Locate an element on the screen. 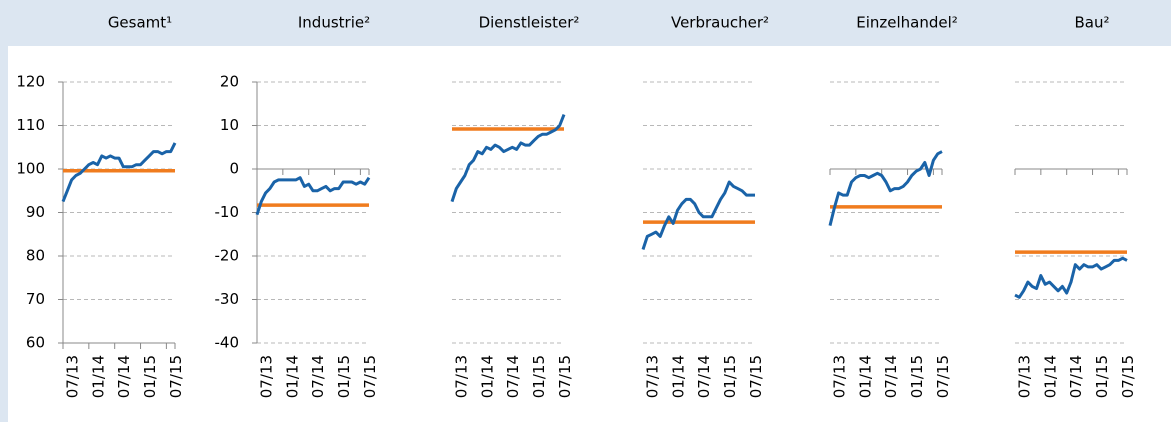 The height and width of the screenshot is (422, 1171). y-tick-label: 110 is located at coordinates (30, 125).